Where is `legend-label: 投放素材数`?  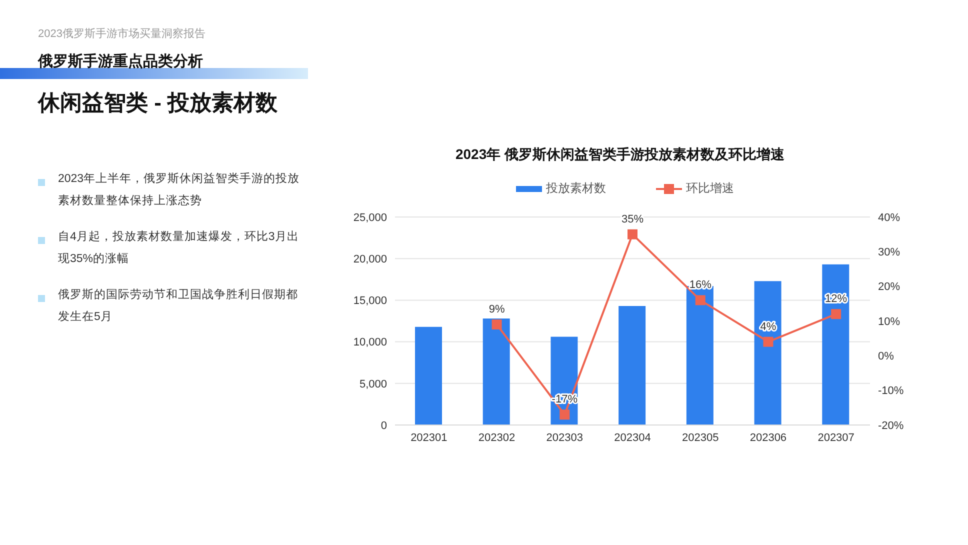 legend-label: 投放素材数 is located at coordinates (575, 188).